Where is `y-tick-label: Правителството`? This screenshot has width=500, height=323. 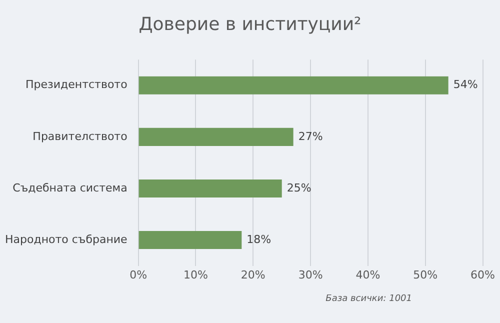
y-tick-label: Правителството is located at coordinates (80, 136).